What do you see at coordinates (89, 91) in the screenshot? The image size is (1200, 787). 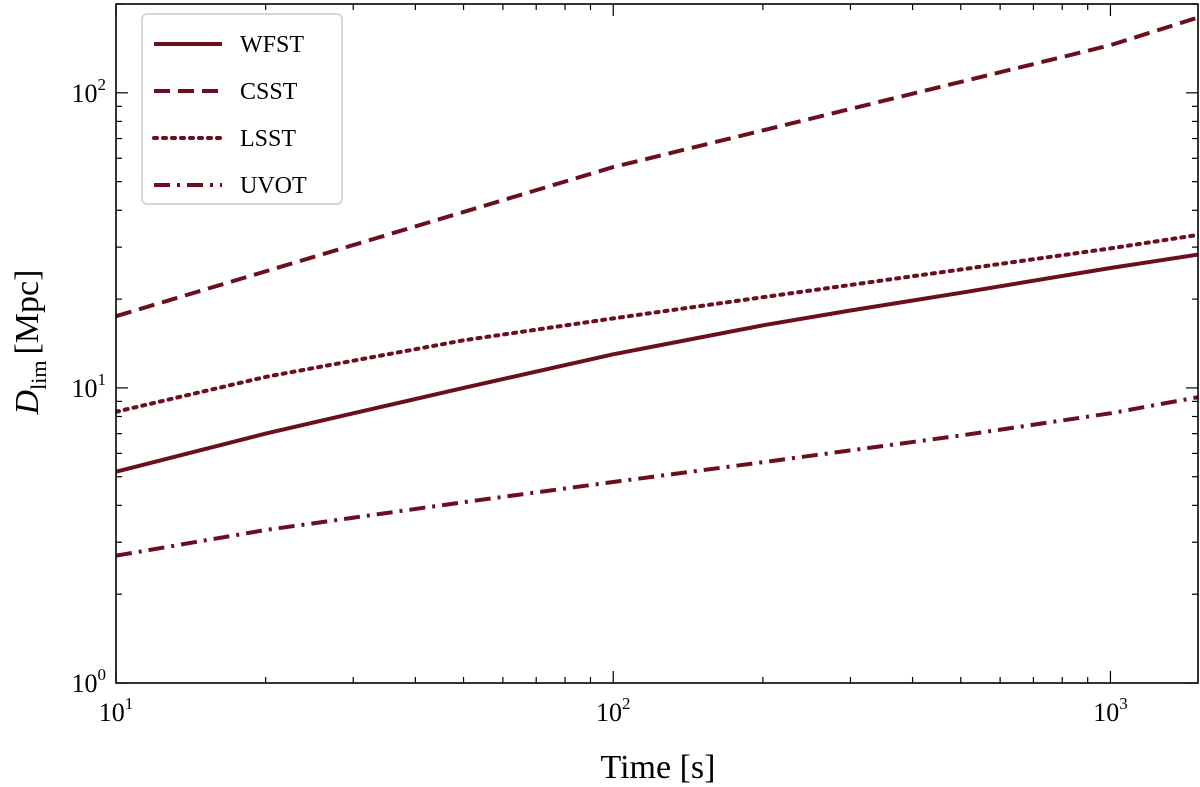 I see `y-tick-label: 10²` at bounding box center [89, 91].